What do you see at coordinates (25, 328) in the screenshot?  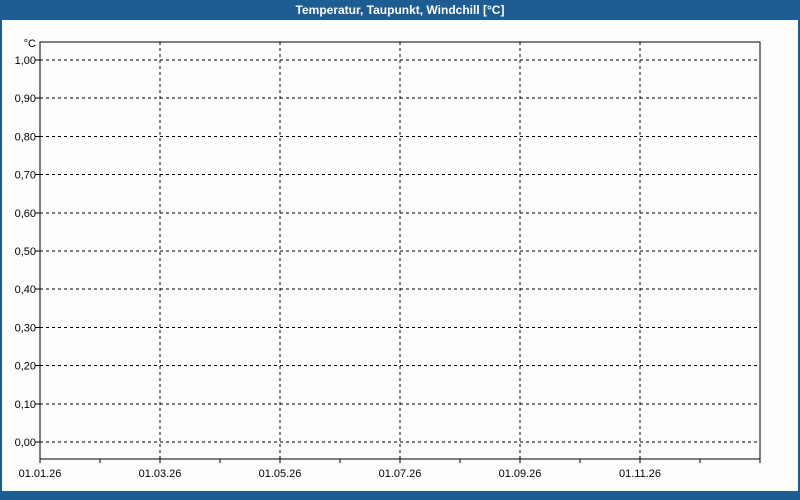 I see `y-tick-label: 0,30` at bounding box center [25, 328].